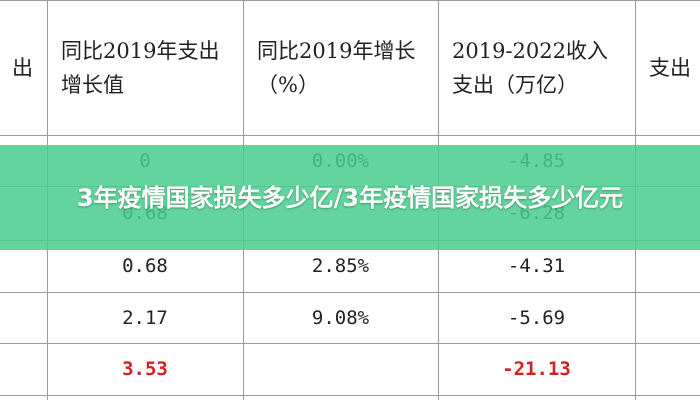 This screenshot has width=700, height=400. What do you see at coordinates (22, 67) in the screenshot?
I see `header-cell: 出` at bounding box center [22, 67].